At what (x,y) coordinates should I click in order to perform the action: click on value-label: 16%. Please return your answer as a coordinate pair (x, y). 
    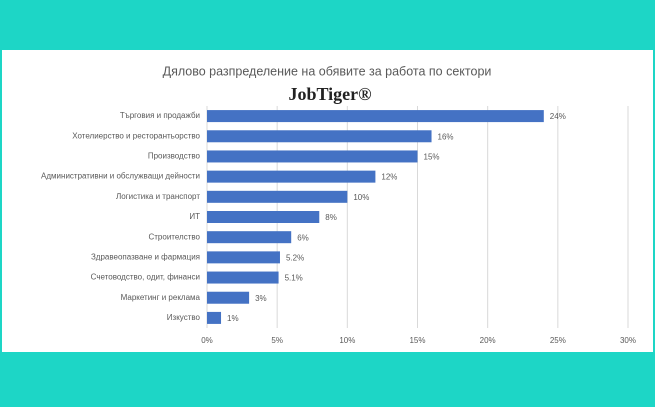
    Looking at the image, I should click on (446, 136).